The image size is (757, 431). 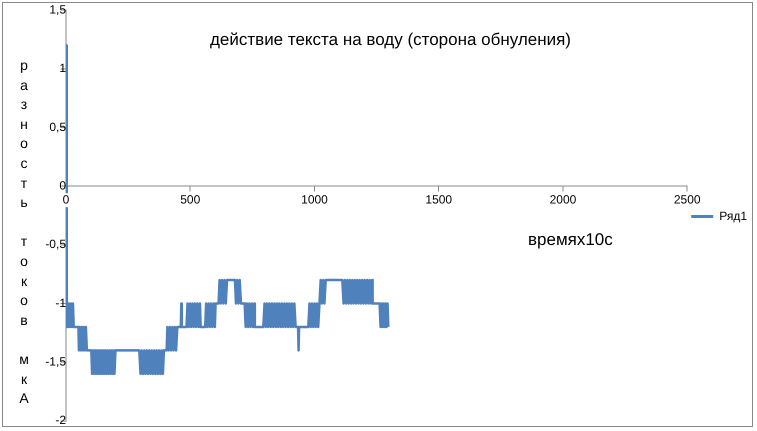 I want to click on y-tick-label: 0, so click(x=62, y=185).